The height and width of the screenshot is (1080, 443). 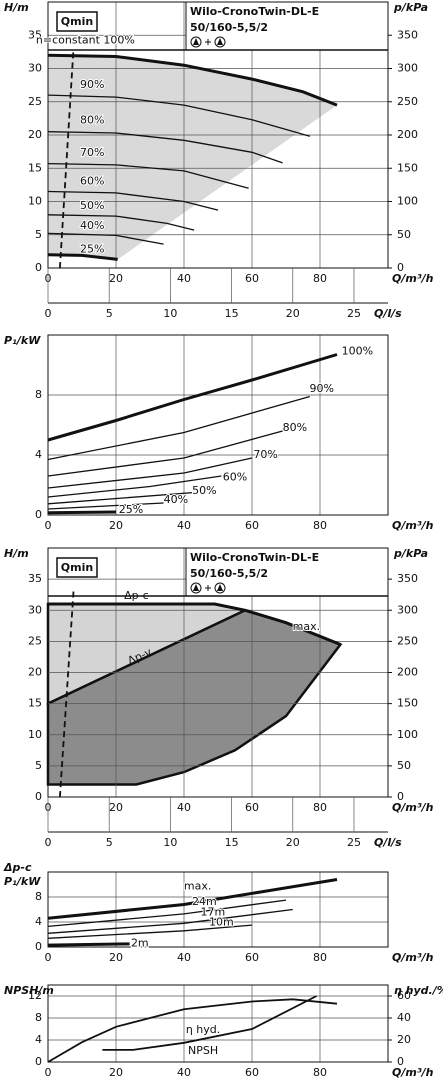 What do you see at coordinates (192, 157) in the screenshot?
I see `operating-area` at bounding box center [192, 157].